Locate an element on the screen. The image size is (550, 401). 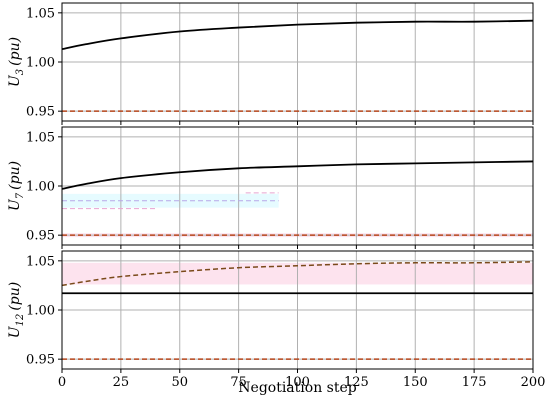
x-tick-label: 175 is located at coordinates (474, 382).